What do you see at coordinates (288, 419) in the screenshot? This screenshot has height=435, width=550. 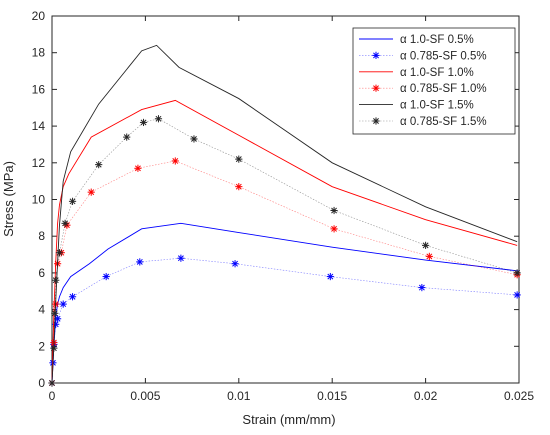 I see `x-axis-label: Strain (mm/mm)` at bounding box center [288, 419].